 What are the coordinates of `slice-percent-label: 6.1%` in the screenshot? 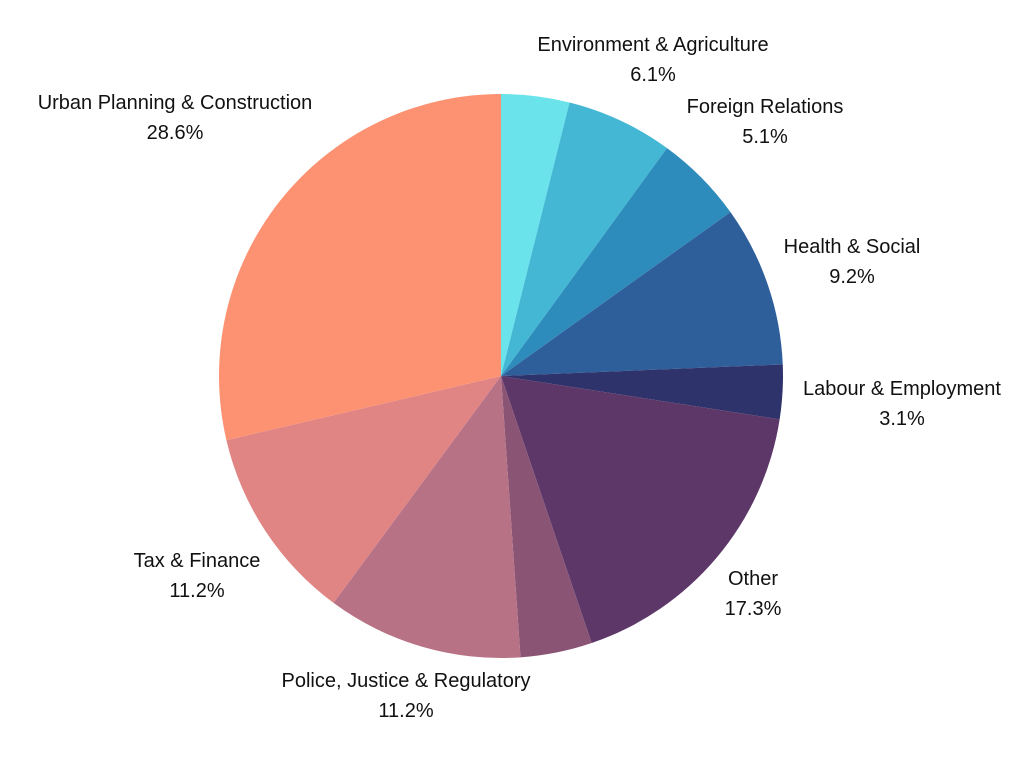 It's located at (653, 75).